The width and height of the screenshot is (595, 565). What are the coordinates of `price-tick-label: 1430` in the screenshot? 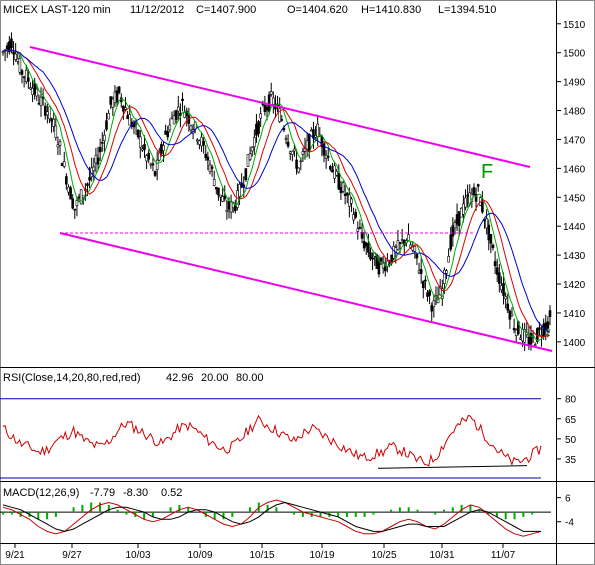 It's located at (574, 256).